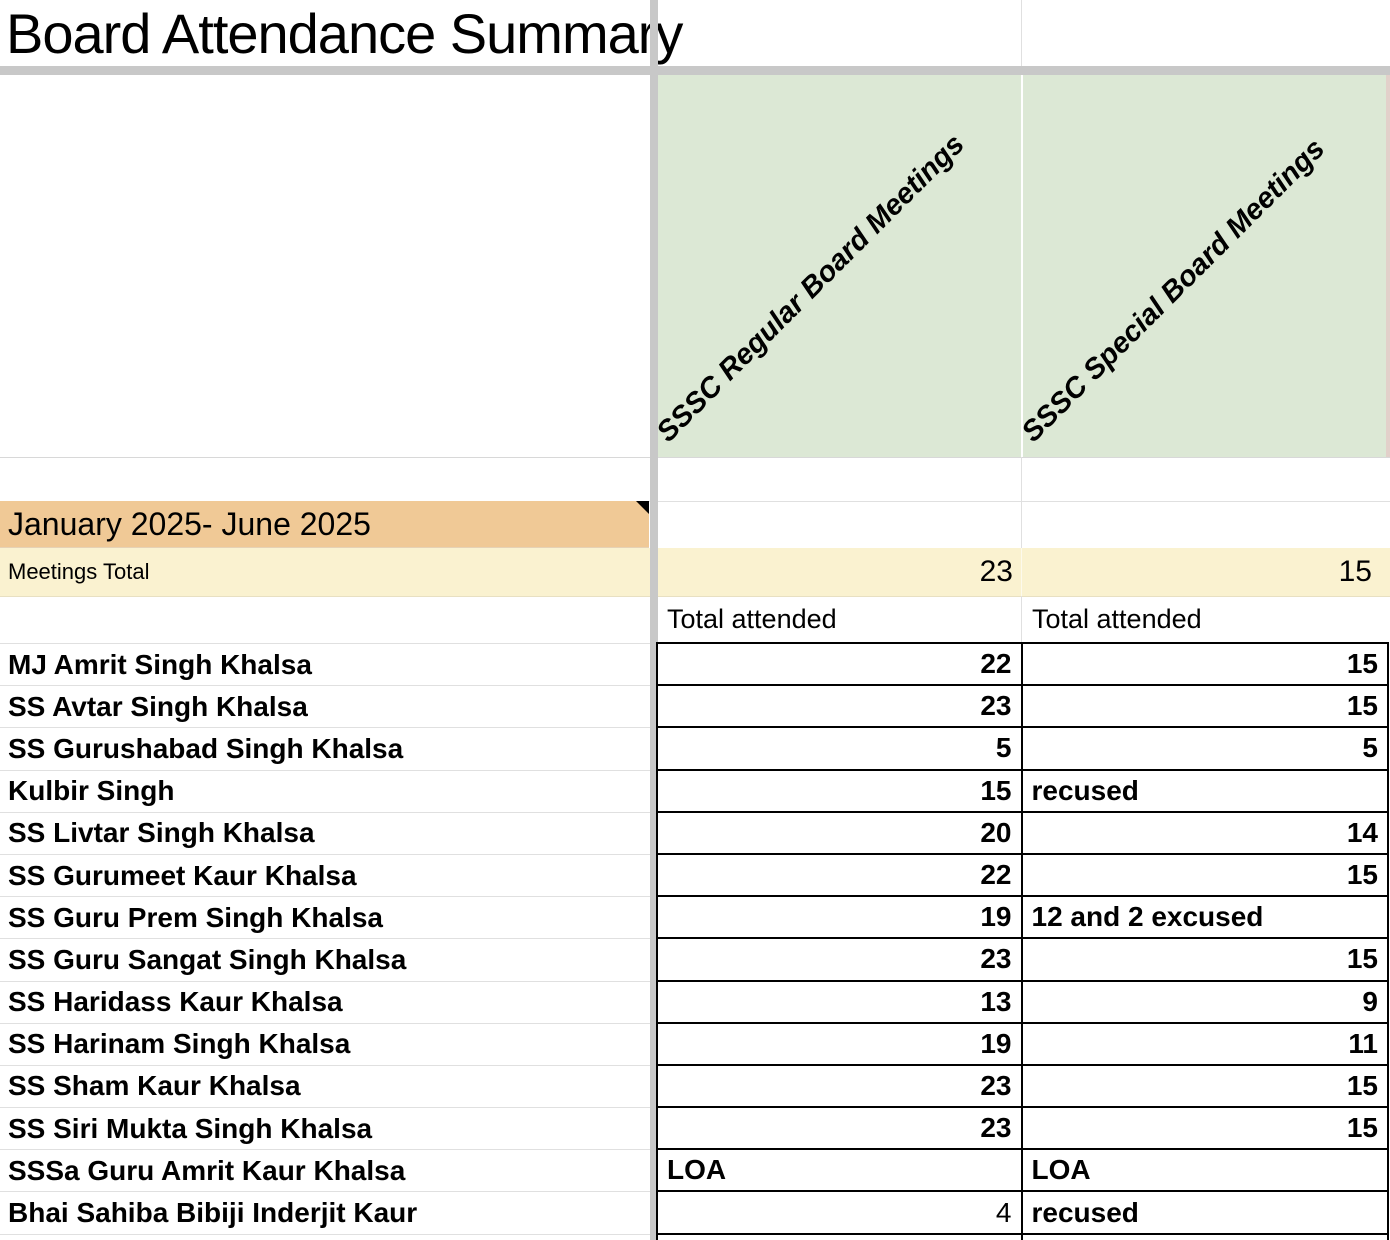 The width and height of the screenshot is (1390, 1240). I want to click on member-name-cell: SSSa Guru Amrit Kaur Khalsa, so click(325, 1171).